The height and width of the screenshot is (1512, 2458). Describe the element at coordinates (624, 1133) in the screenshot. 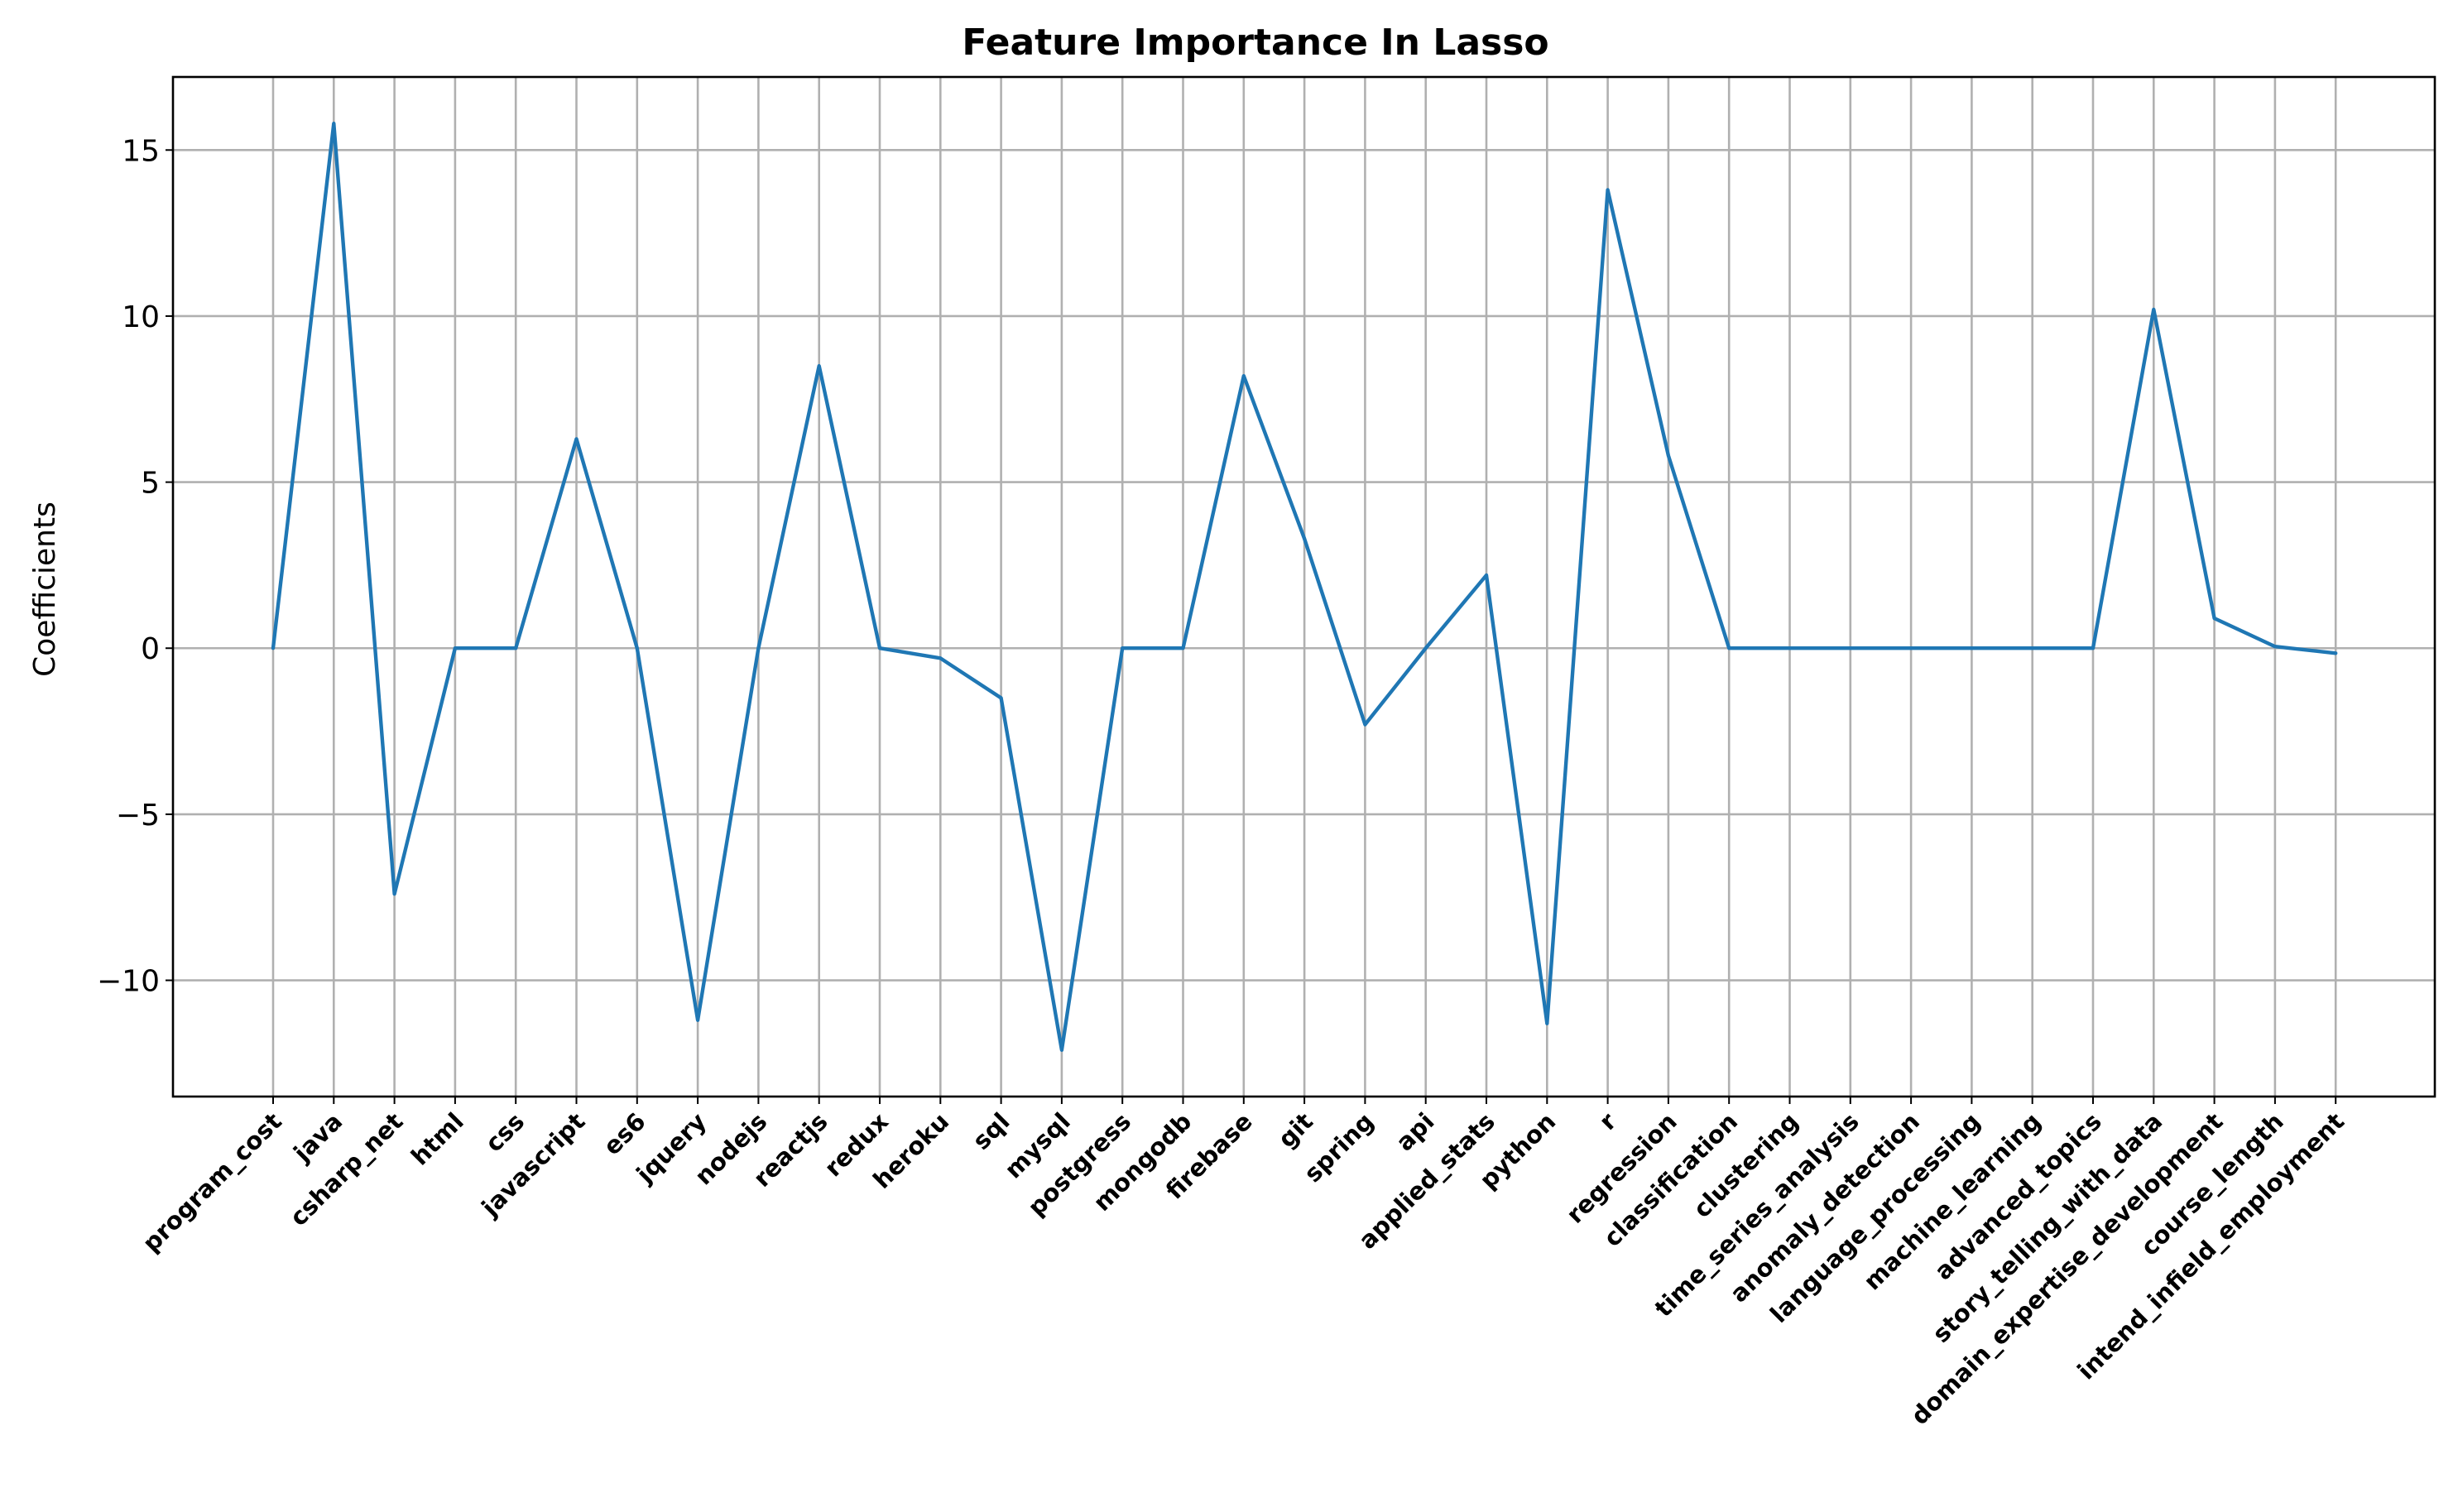

I see `x-tick-label: es6` at that location.